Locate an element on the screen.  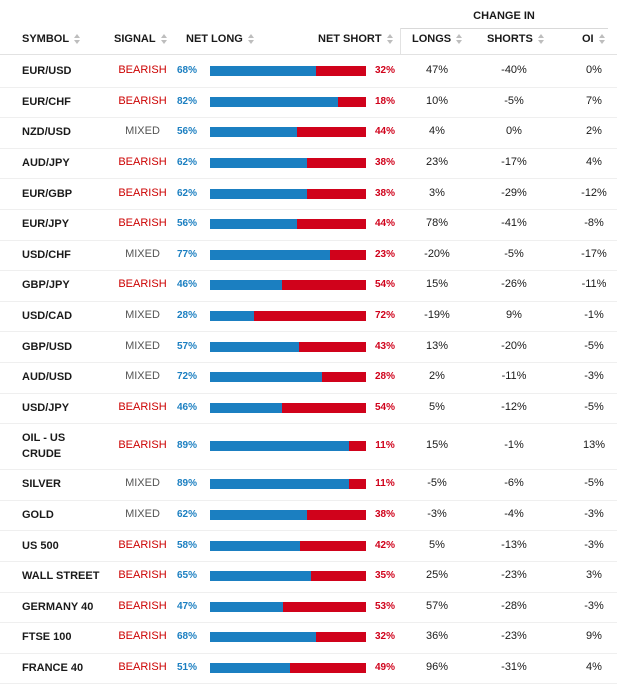
table-row: FTSE 100 BEARISH 68% 32% 36% -23% 9% is located at coordinates (308, 638).